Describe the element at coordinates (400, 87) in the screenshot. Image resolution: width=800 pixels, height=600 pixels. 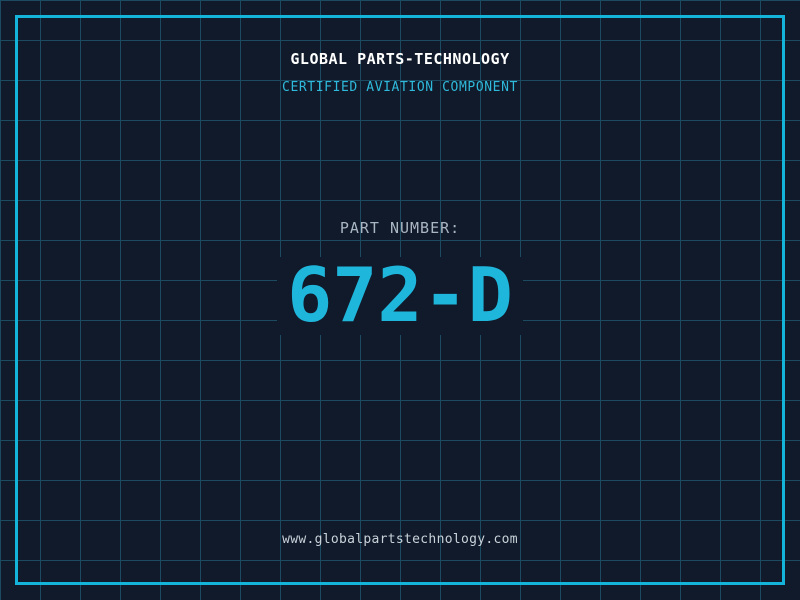
I see `page-subtitle: CERTIFIED AVIATION COMPONENT` at that location.